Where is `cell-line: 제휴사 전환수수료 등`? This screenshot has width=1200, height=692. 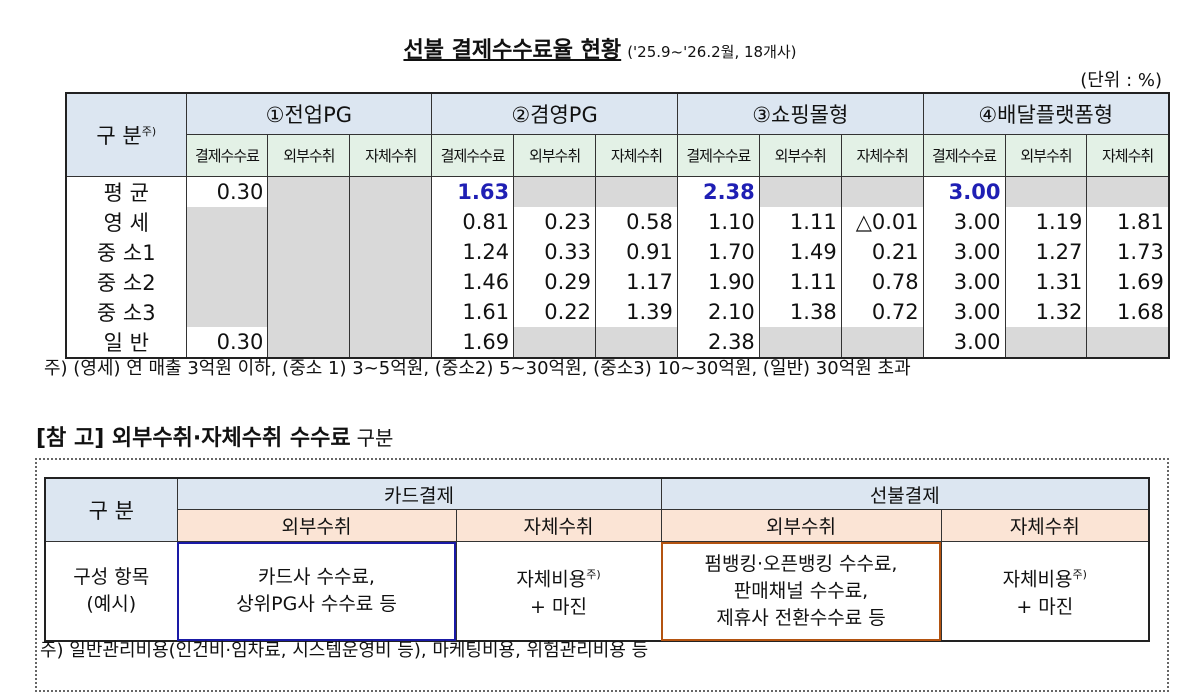
cell-line: 제휴사 전환수수료 등 is located at coordinates (801, 618).